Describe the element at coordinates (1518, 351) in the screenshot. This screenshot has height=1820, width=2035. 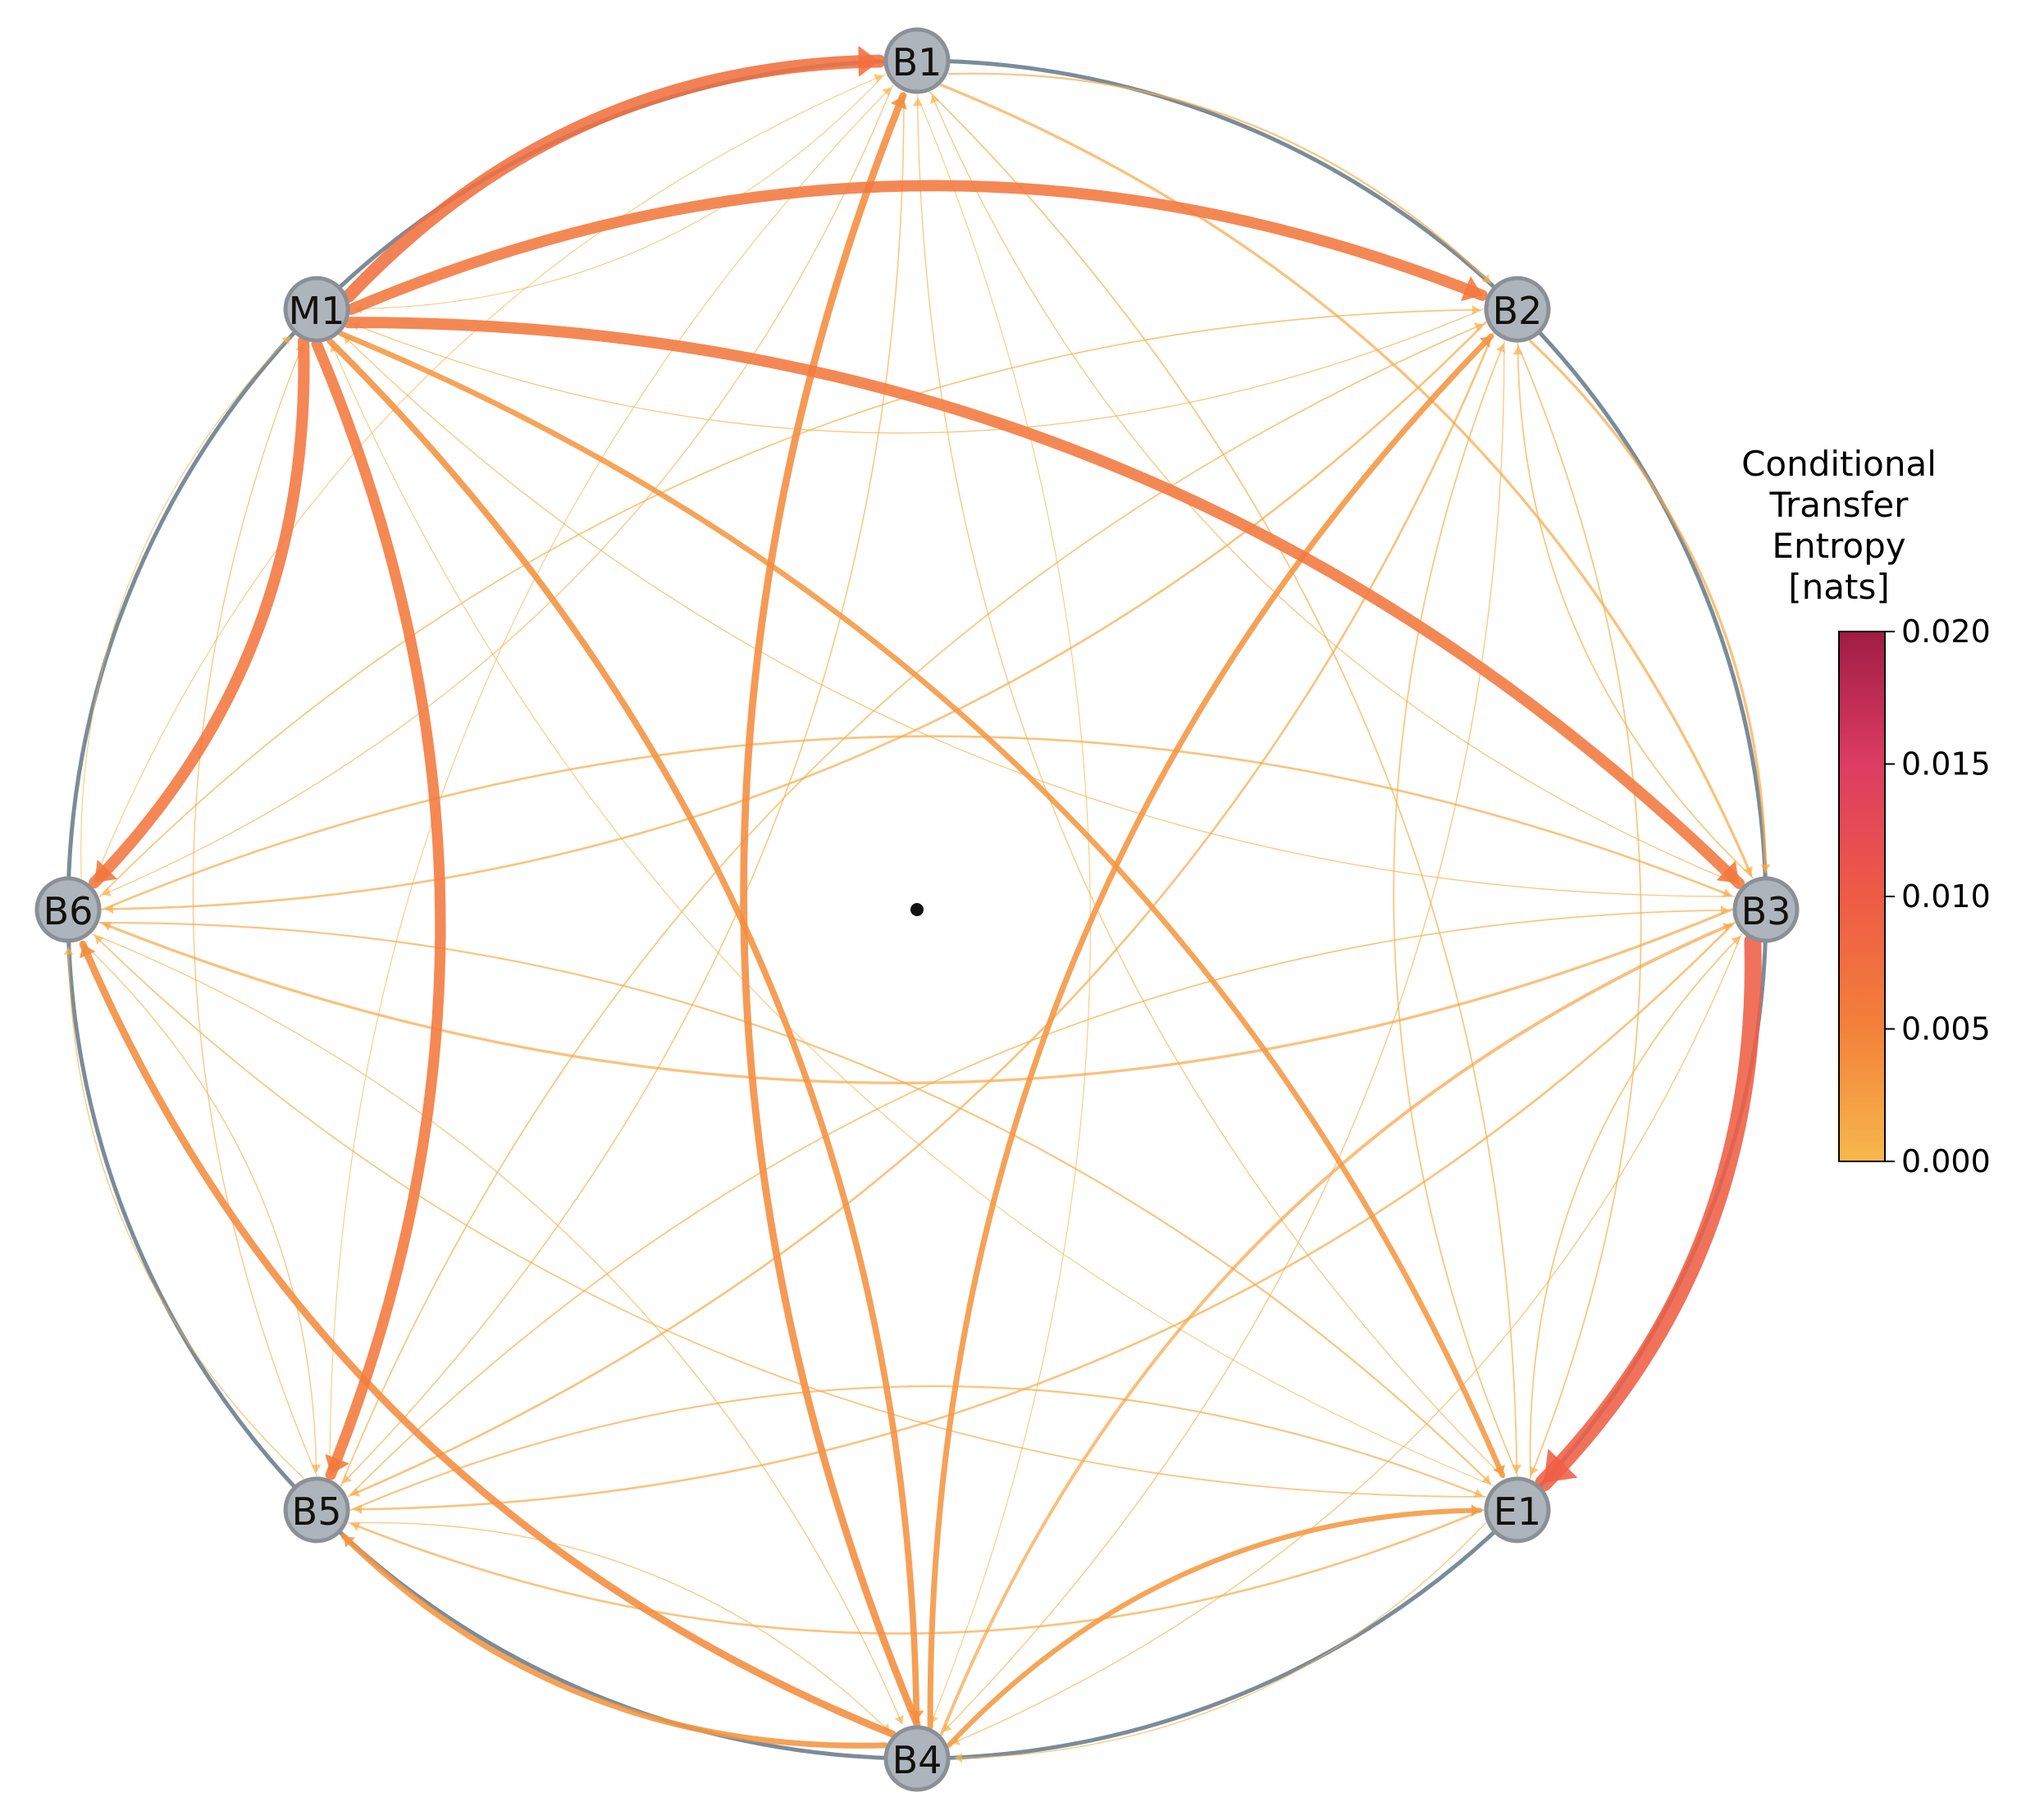
I see `arrowhead-b3-to-b2` at that location.